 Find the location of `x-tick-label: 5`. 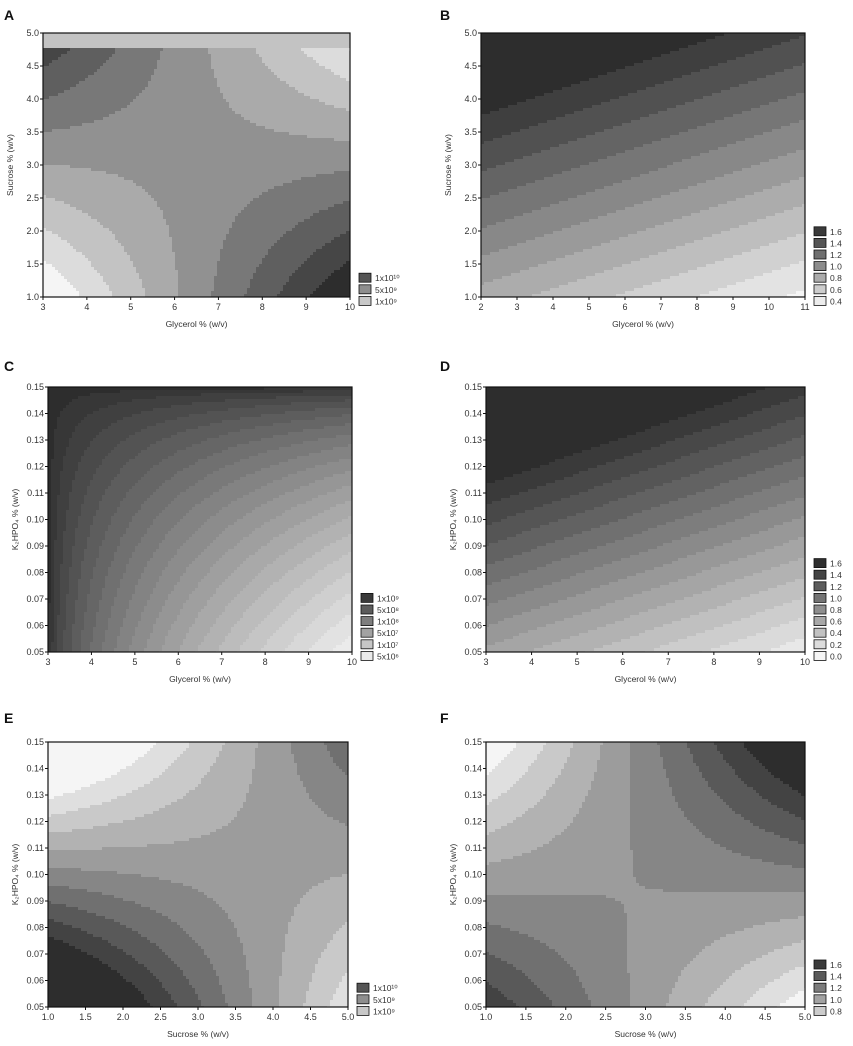

x-tick-label: 5 is located at coordinates (130, 307).